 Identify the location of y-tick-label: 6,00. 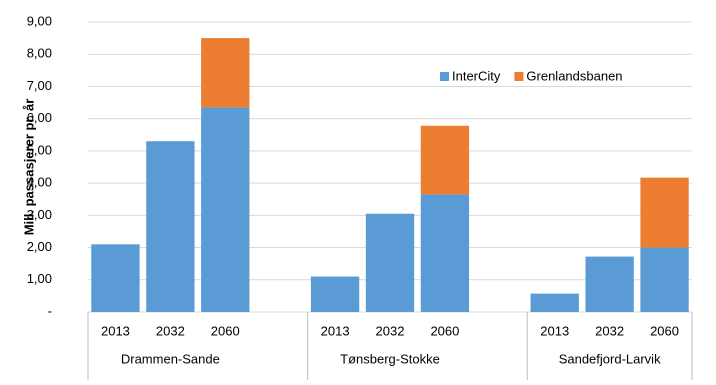
(39, 117).